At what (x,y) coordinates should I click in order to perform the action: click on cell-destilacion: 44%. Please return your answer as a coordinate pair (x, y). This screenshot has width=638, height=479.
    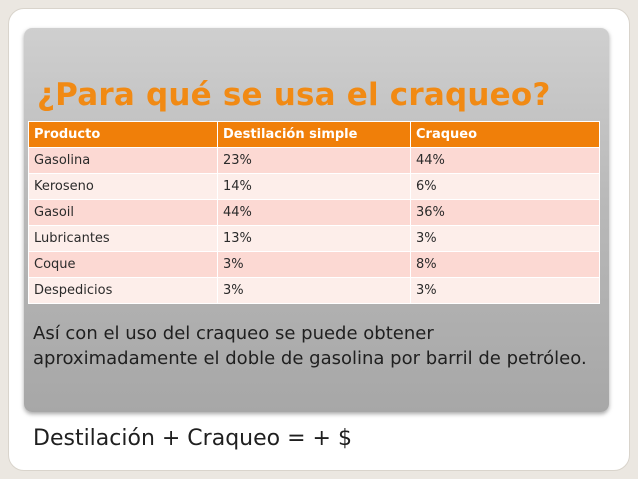
    Looking at the image, I should click on (314, 212).